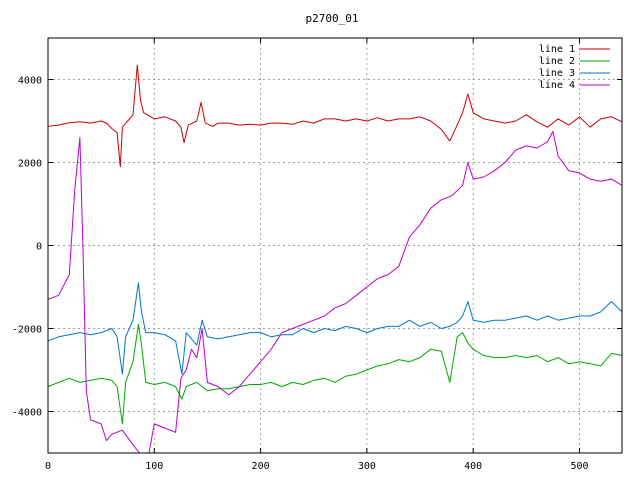 Image resolution: width=640 pixels, height=480 pixels. I want to click on legend-label-4: line 4, so click(557, 85).